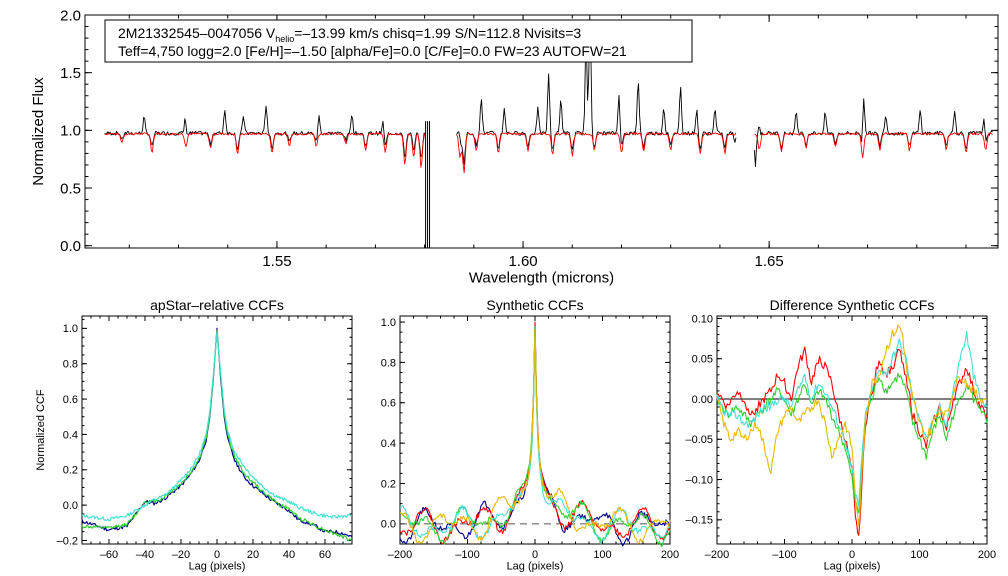 This screenshot has width=1008, height=576. Describe the element at coordinates (38, 131) in the screenshot. I see `spectrum-ylabel: Normalized Flux` at that location.